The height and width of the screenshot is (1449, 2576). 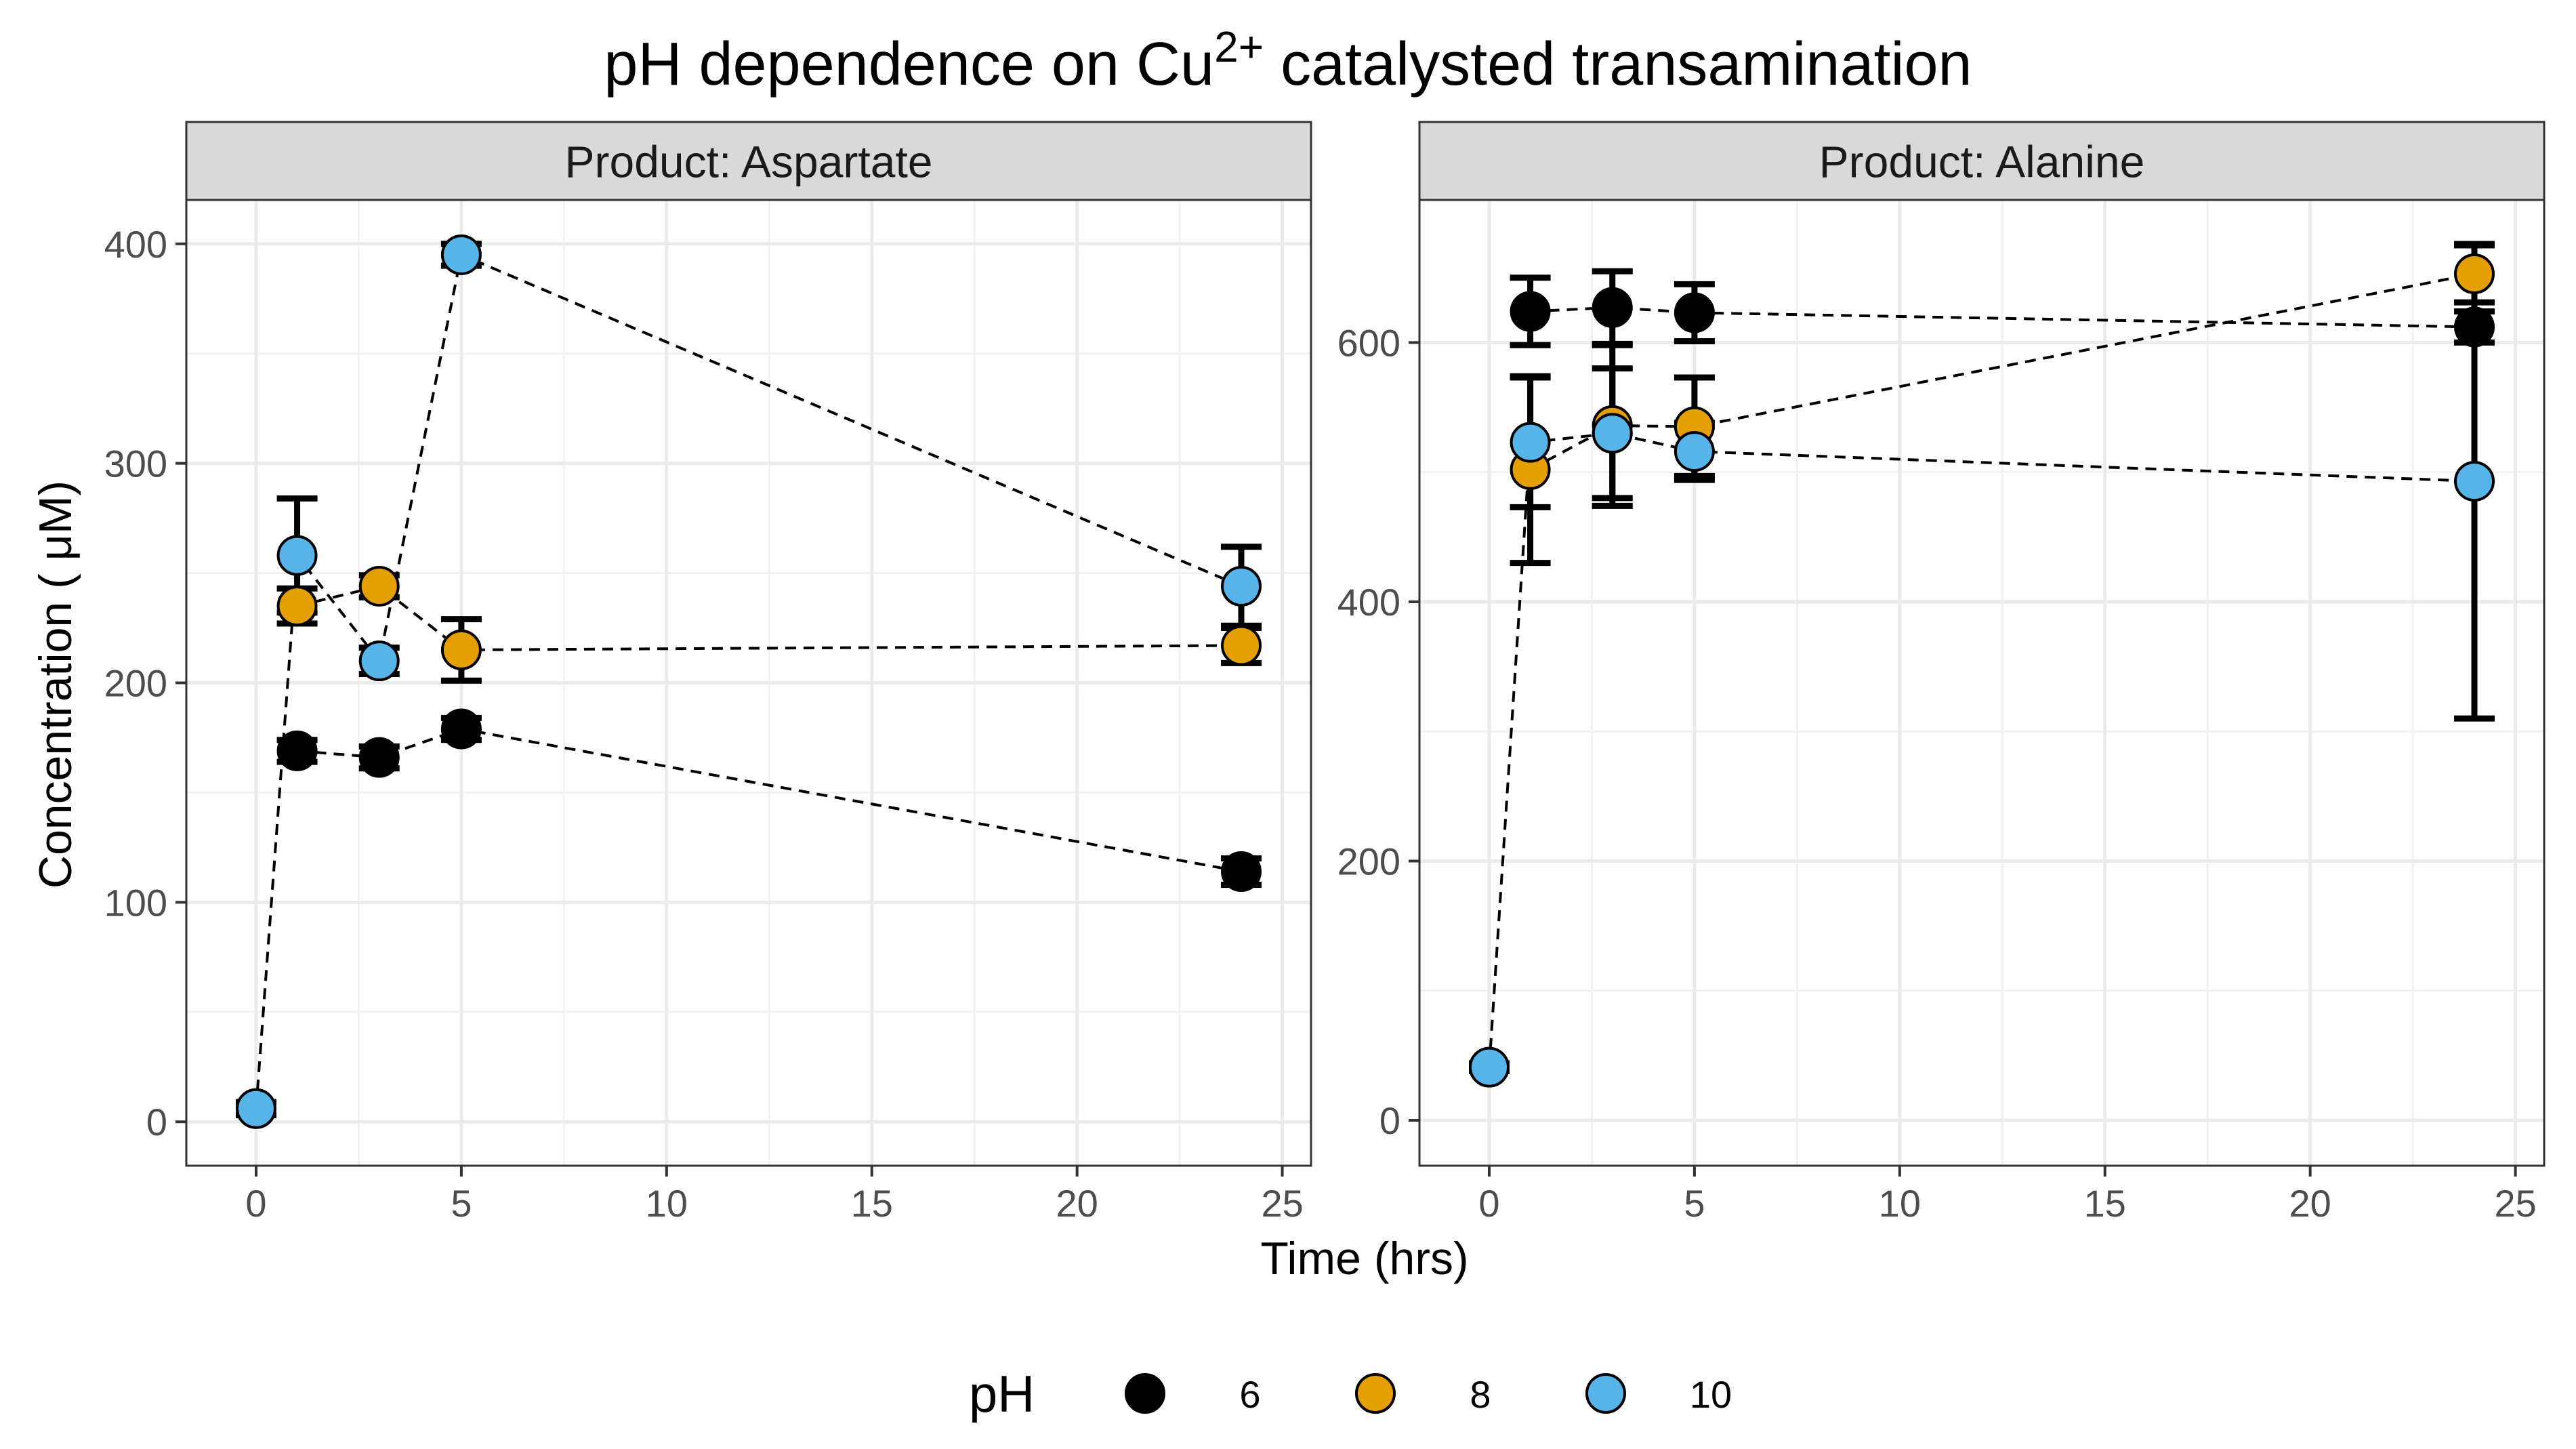 What do you see at coordinates (1368, 342) in the screenshot?
I see `y-tick-label: 600` at bounding box center [1368, 342].